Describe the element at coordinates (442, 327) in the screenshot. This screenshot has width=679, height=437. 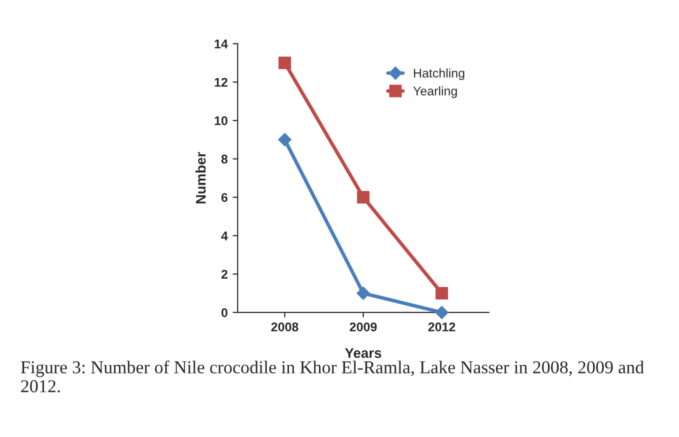
I see `x-tick-label: 2012` at that location.